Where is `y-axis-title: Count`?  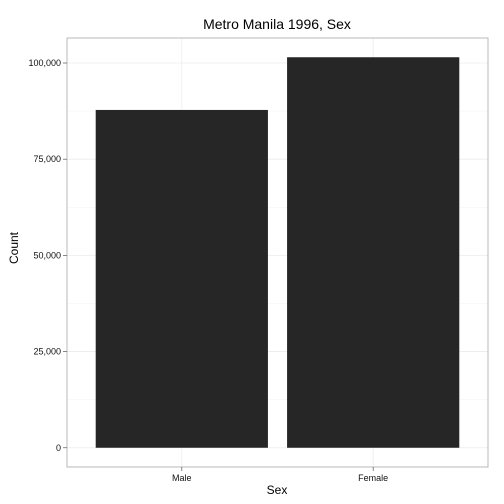 y-axis-title: Count is located at coordinates (14, 247).